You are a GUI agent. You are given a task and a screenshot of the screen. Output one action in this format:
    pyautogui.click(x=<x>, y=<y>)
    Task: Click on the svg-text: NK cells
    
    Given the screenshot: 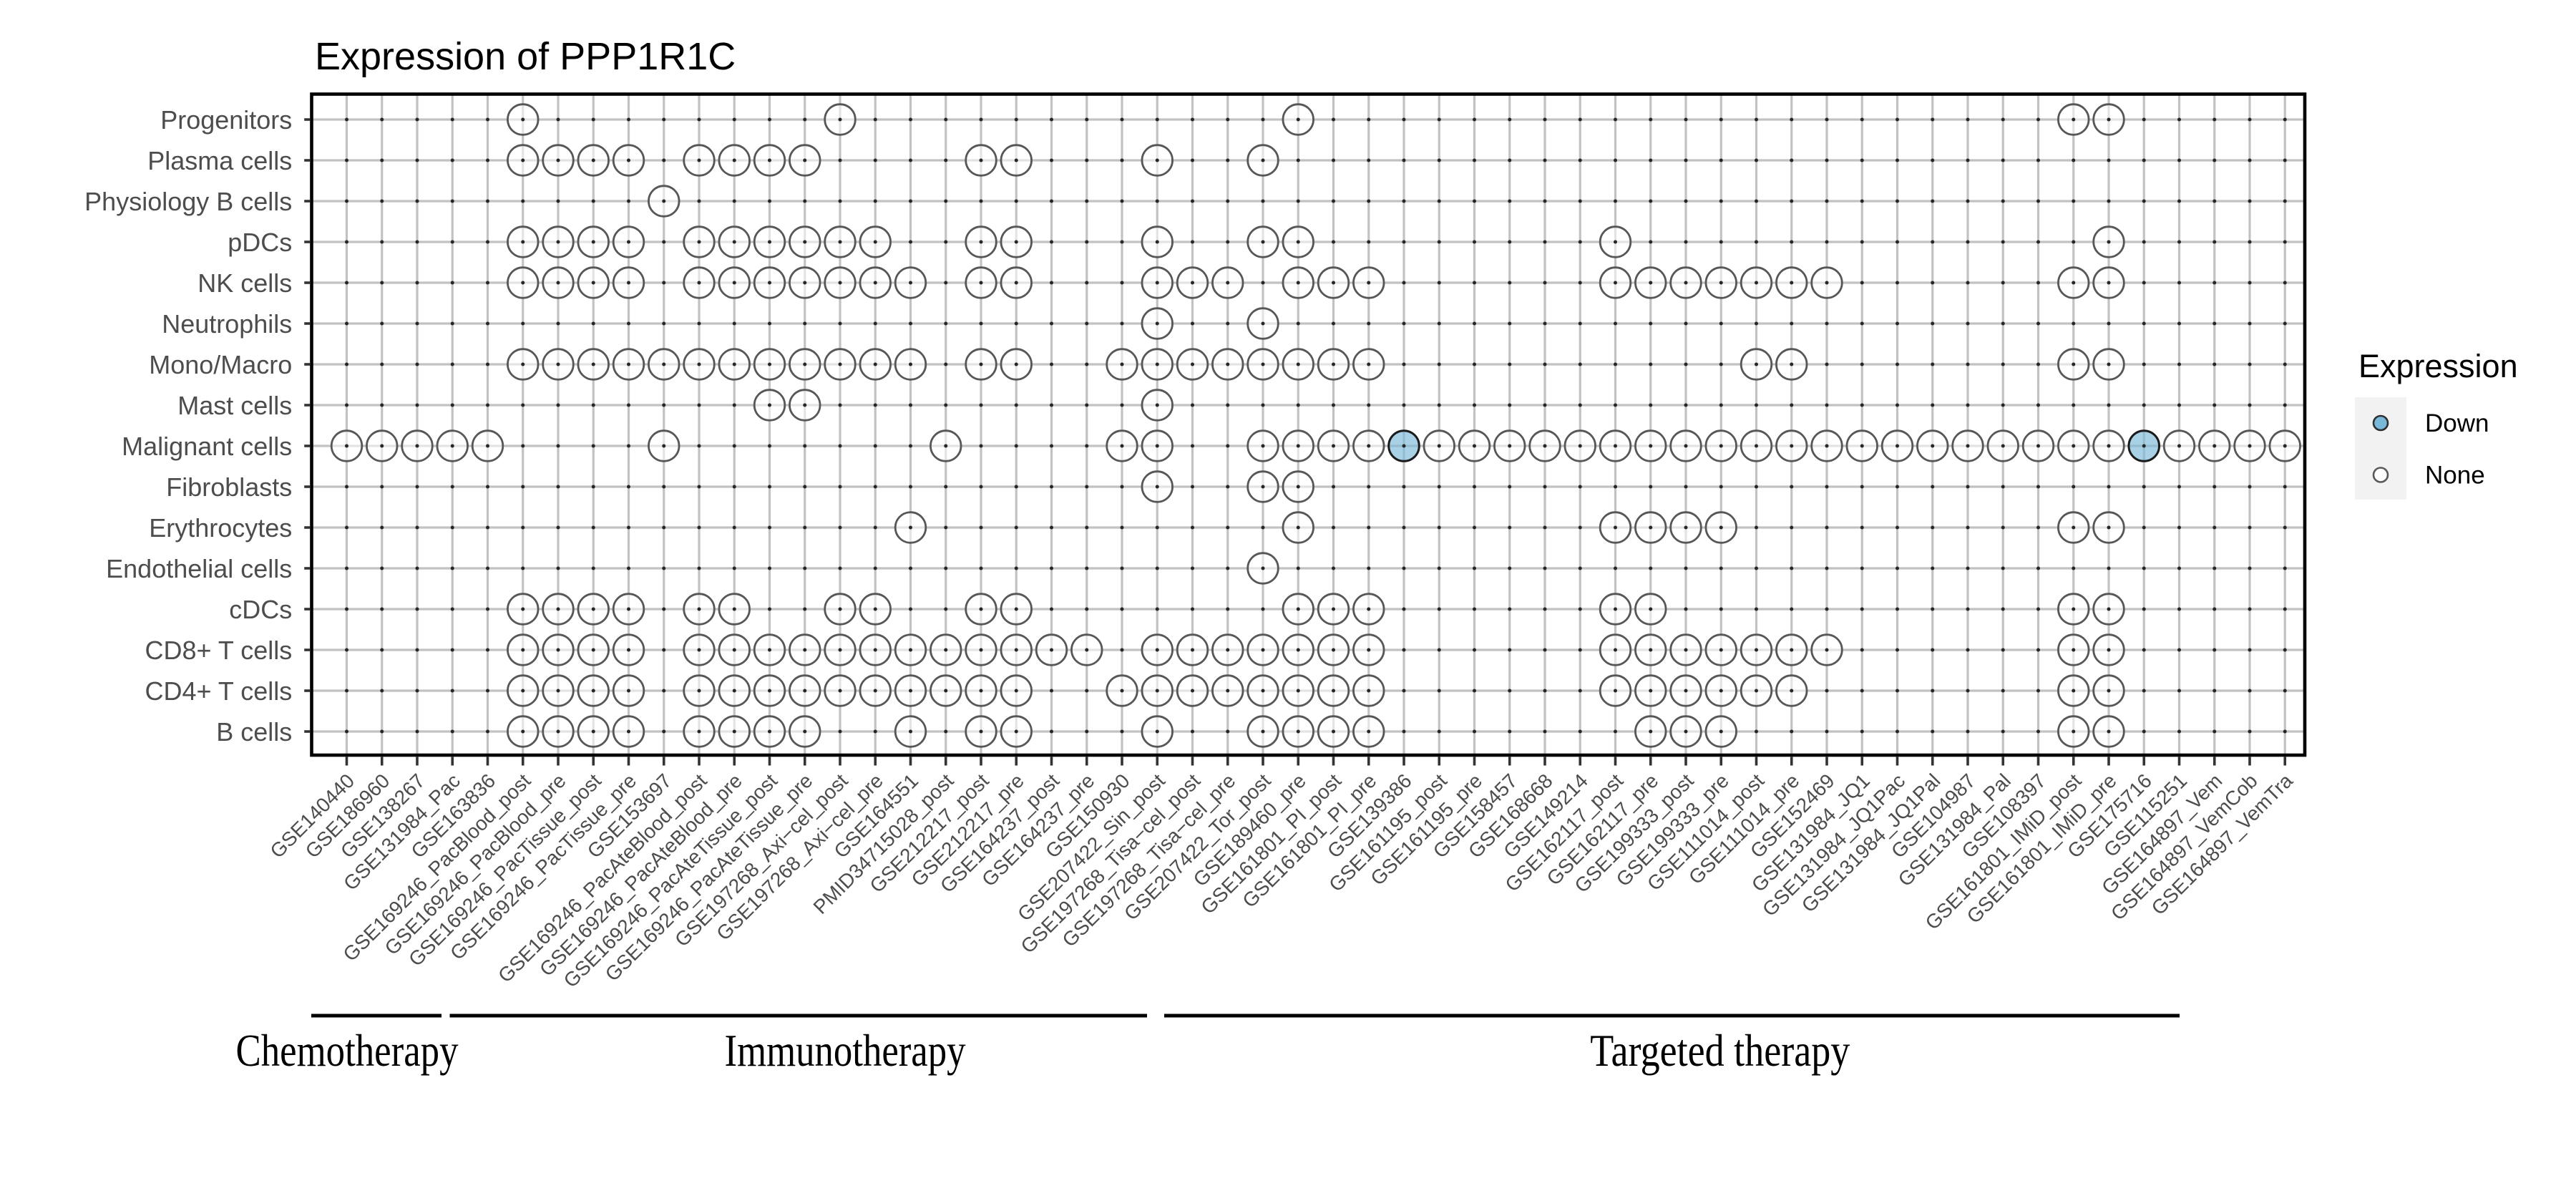 What is the action you would take?
    pyautogui.click(x=244, y=283)
    